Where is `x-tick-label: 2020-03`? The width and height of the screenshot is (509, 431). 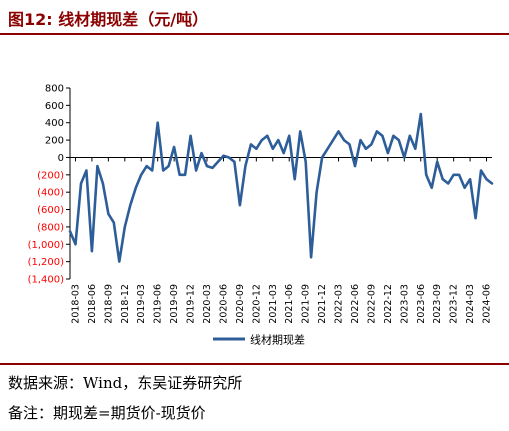 x-tick-label: 2020-03 is located at coordinates (207, 304).